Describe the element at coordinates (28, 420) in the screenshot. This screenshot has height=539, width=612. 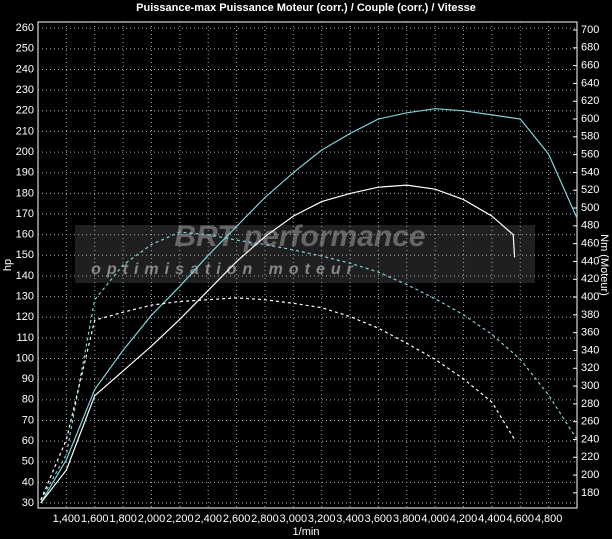
I see `y-tick-label: 70` at that location.